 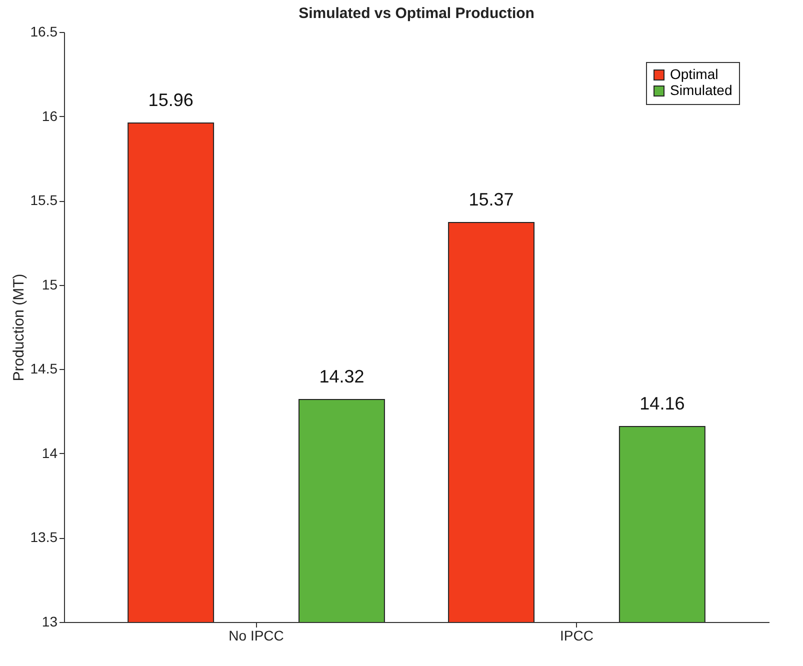 What do you see at coordinates (44, 368) in the screenshot?
I see `y-tick-label: 14.5` at bounding box center [44, 368].